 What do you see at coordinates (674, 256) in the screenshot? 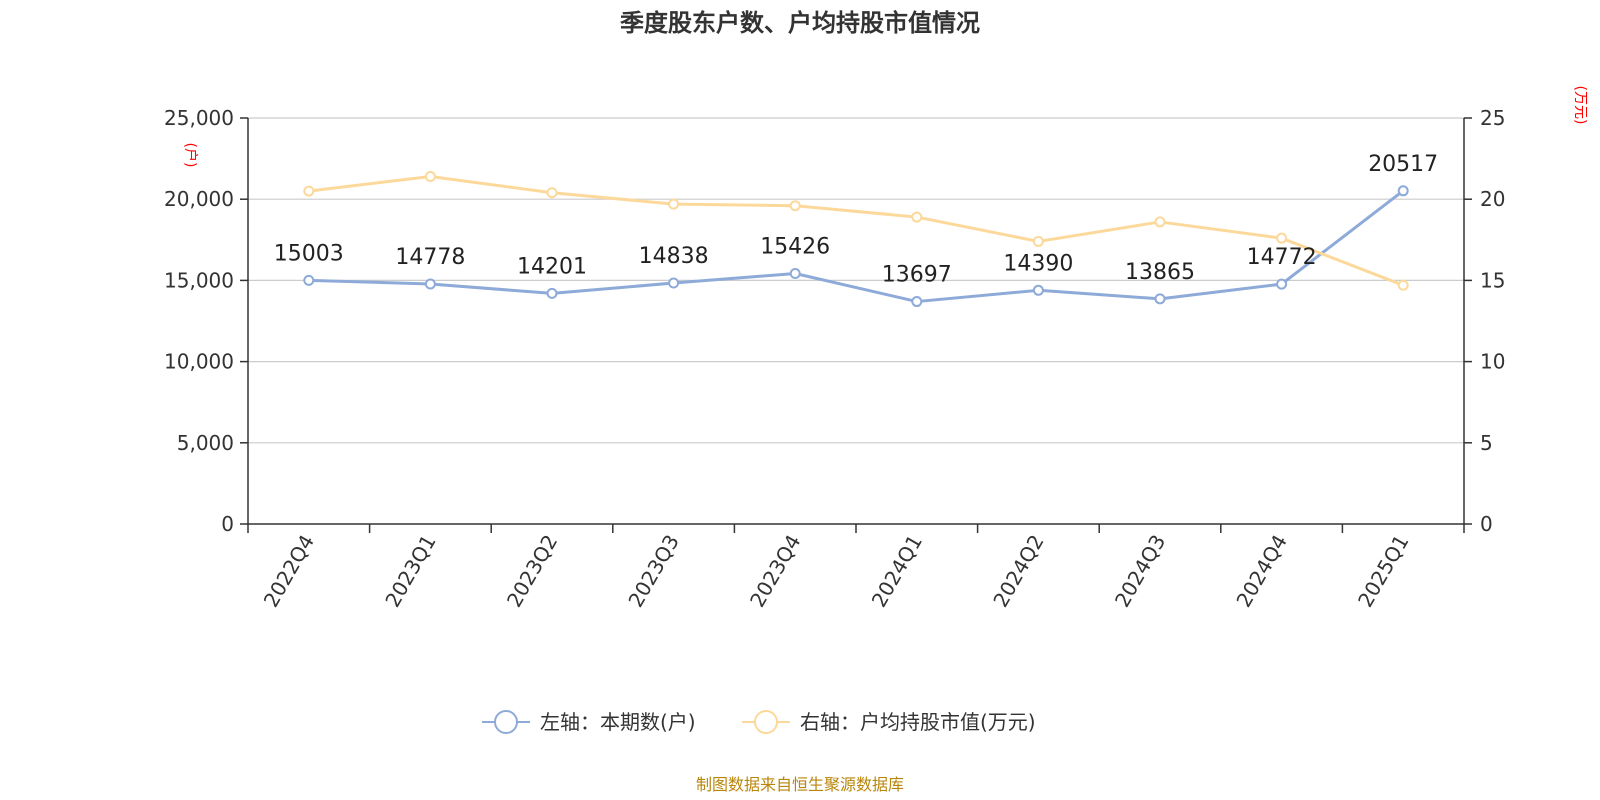
I see `data-label: 14838` at bounding box center [674, 256].